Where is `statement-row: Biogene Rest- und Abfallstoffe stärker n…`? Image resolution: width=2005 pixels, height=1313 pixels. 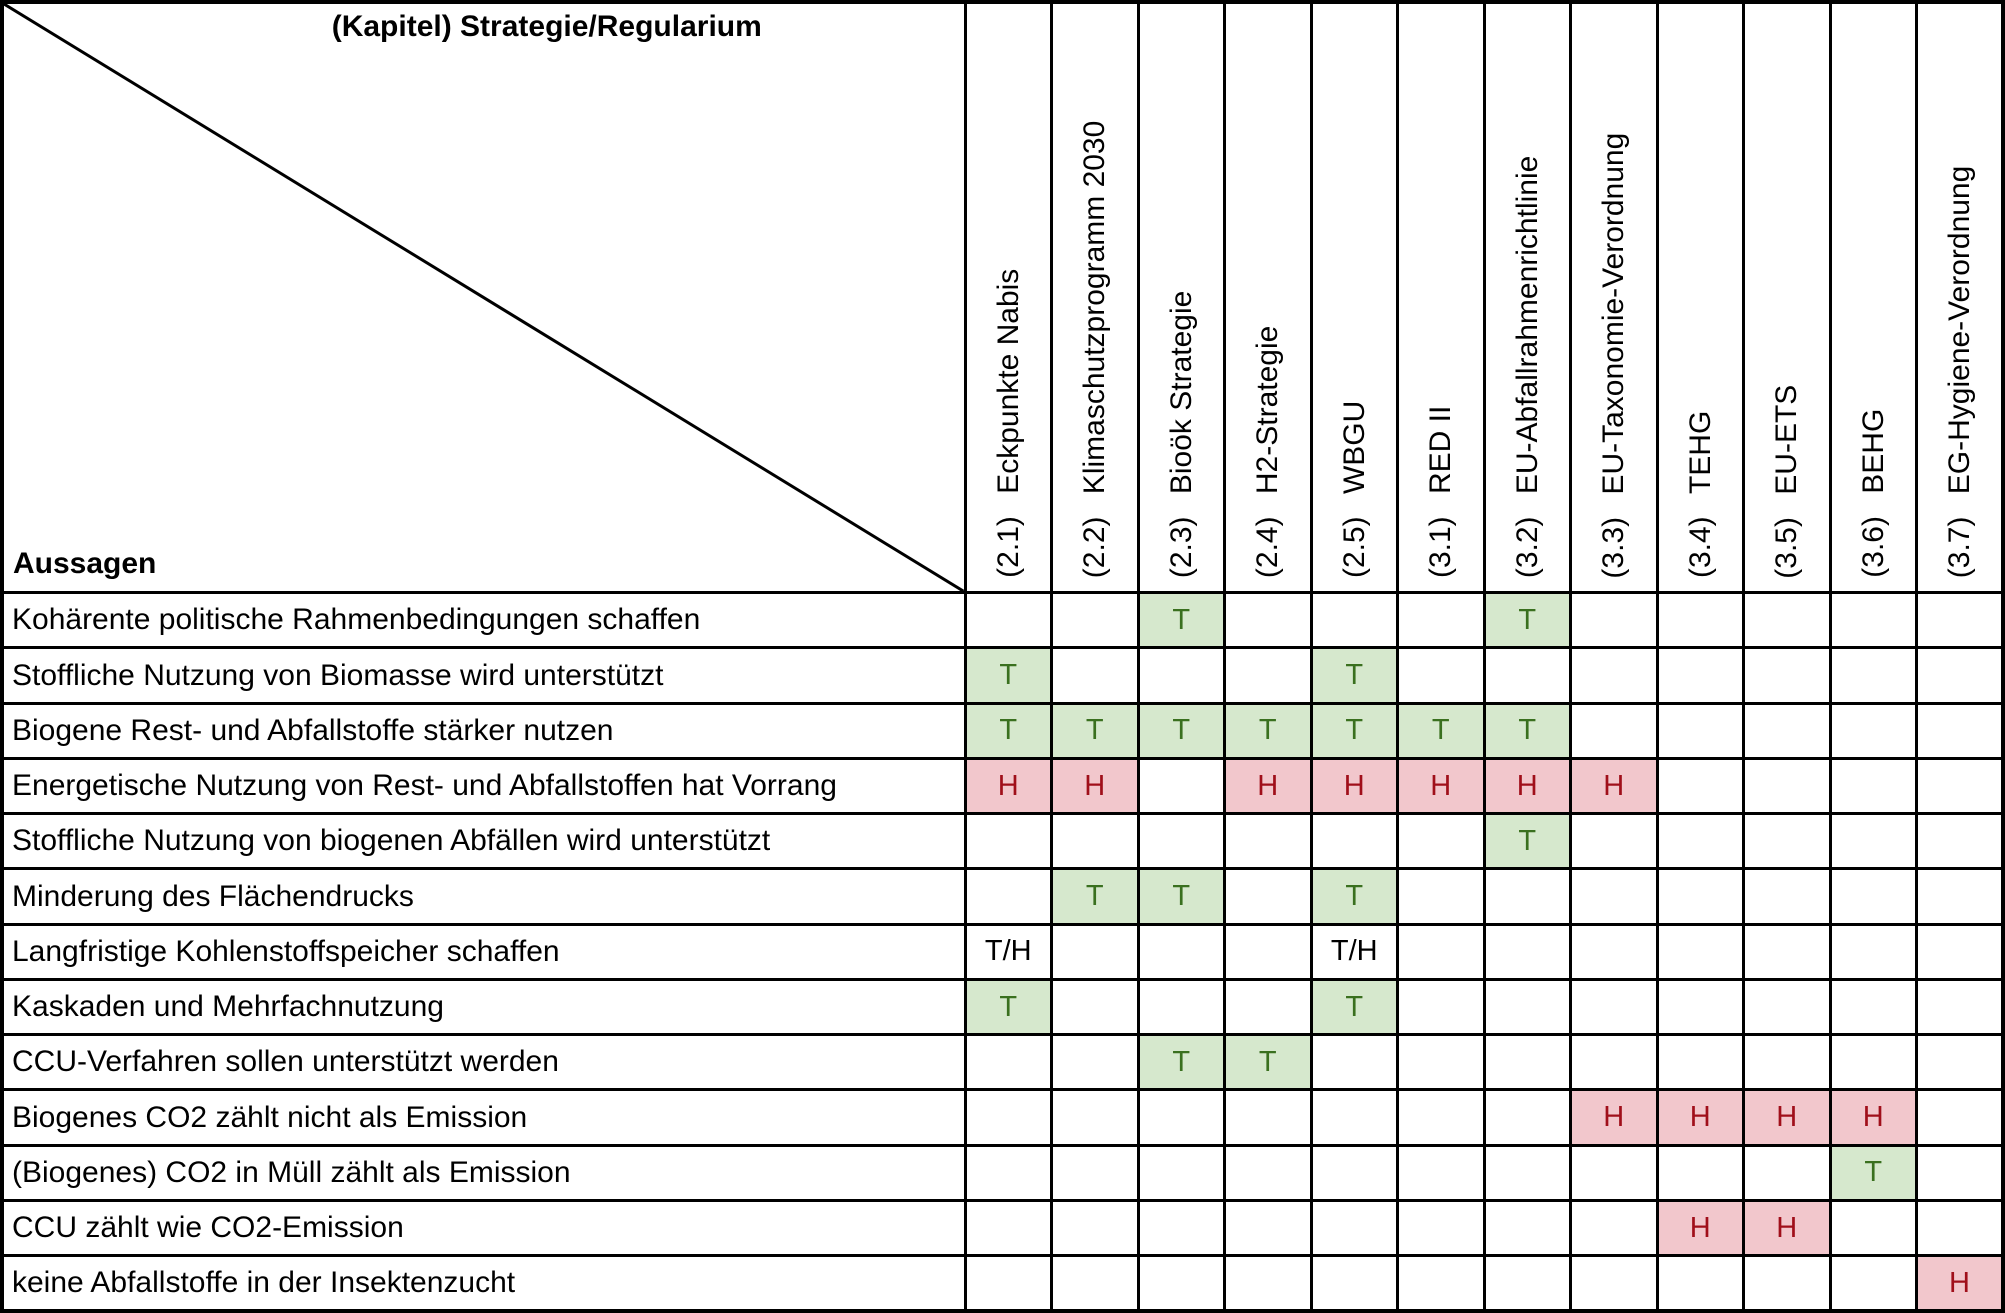
statement-row: Biogene Rest- und Abfallstoffe stärker n… is located at coordinates (1002, 730).